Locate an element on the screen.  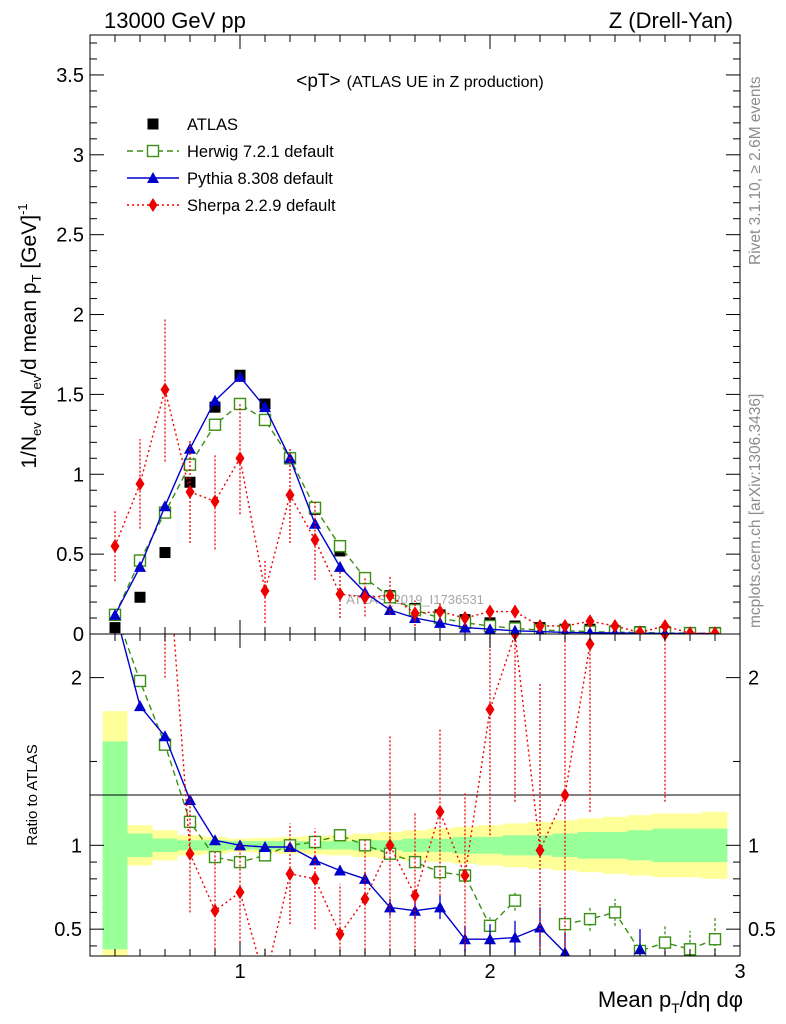
main-y-tick-label: 0.5 is located at coordinates (70, 555).